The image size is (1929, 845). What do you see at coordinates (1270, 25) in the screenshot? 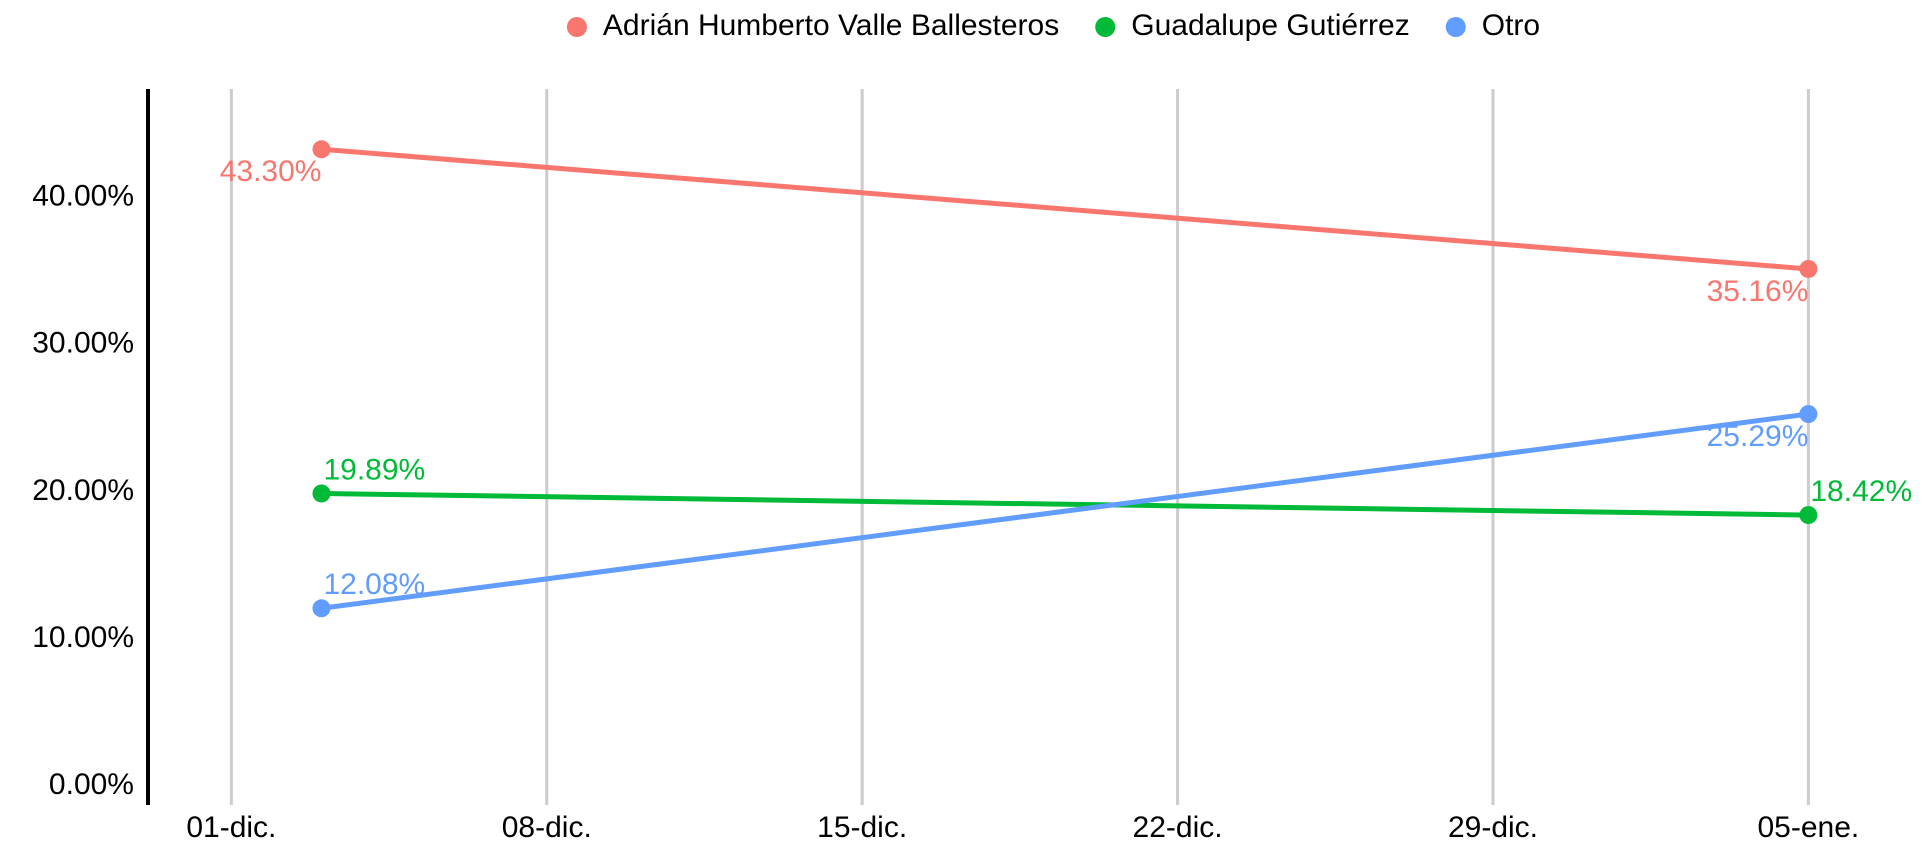
I see `legend-label: Guadalupe Gutiérrez` at bounding box center [1270, 25].